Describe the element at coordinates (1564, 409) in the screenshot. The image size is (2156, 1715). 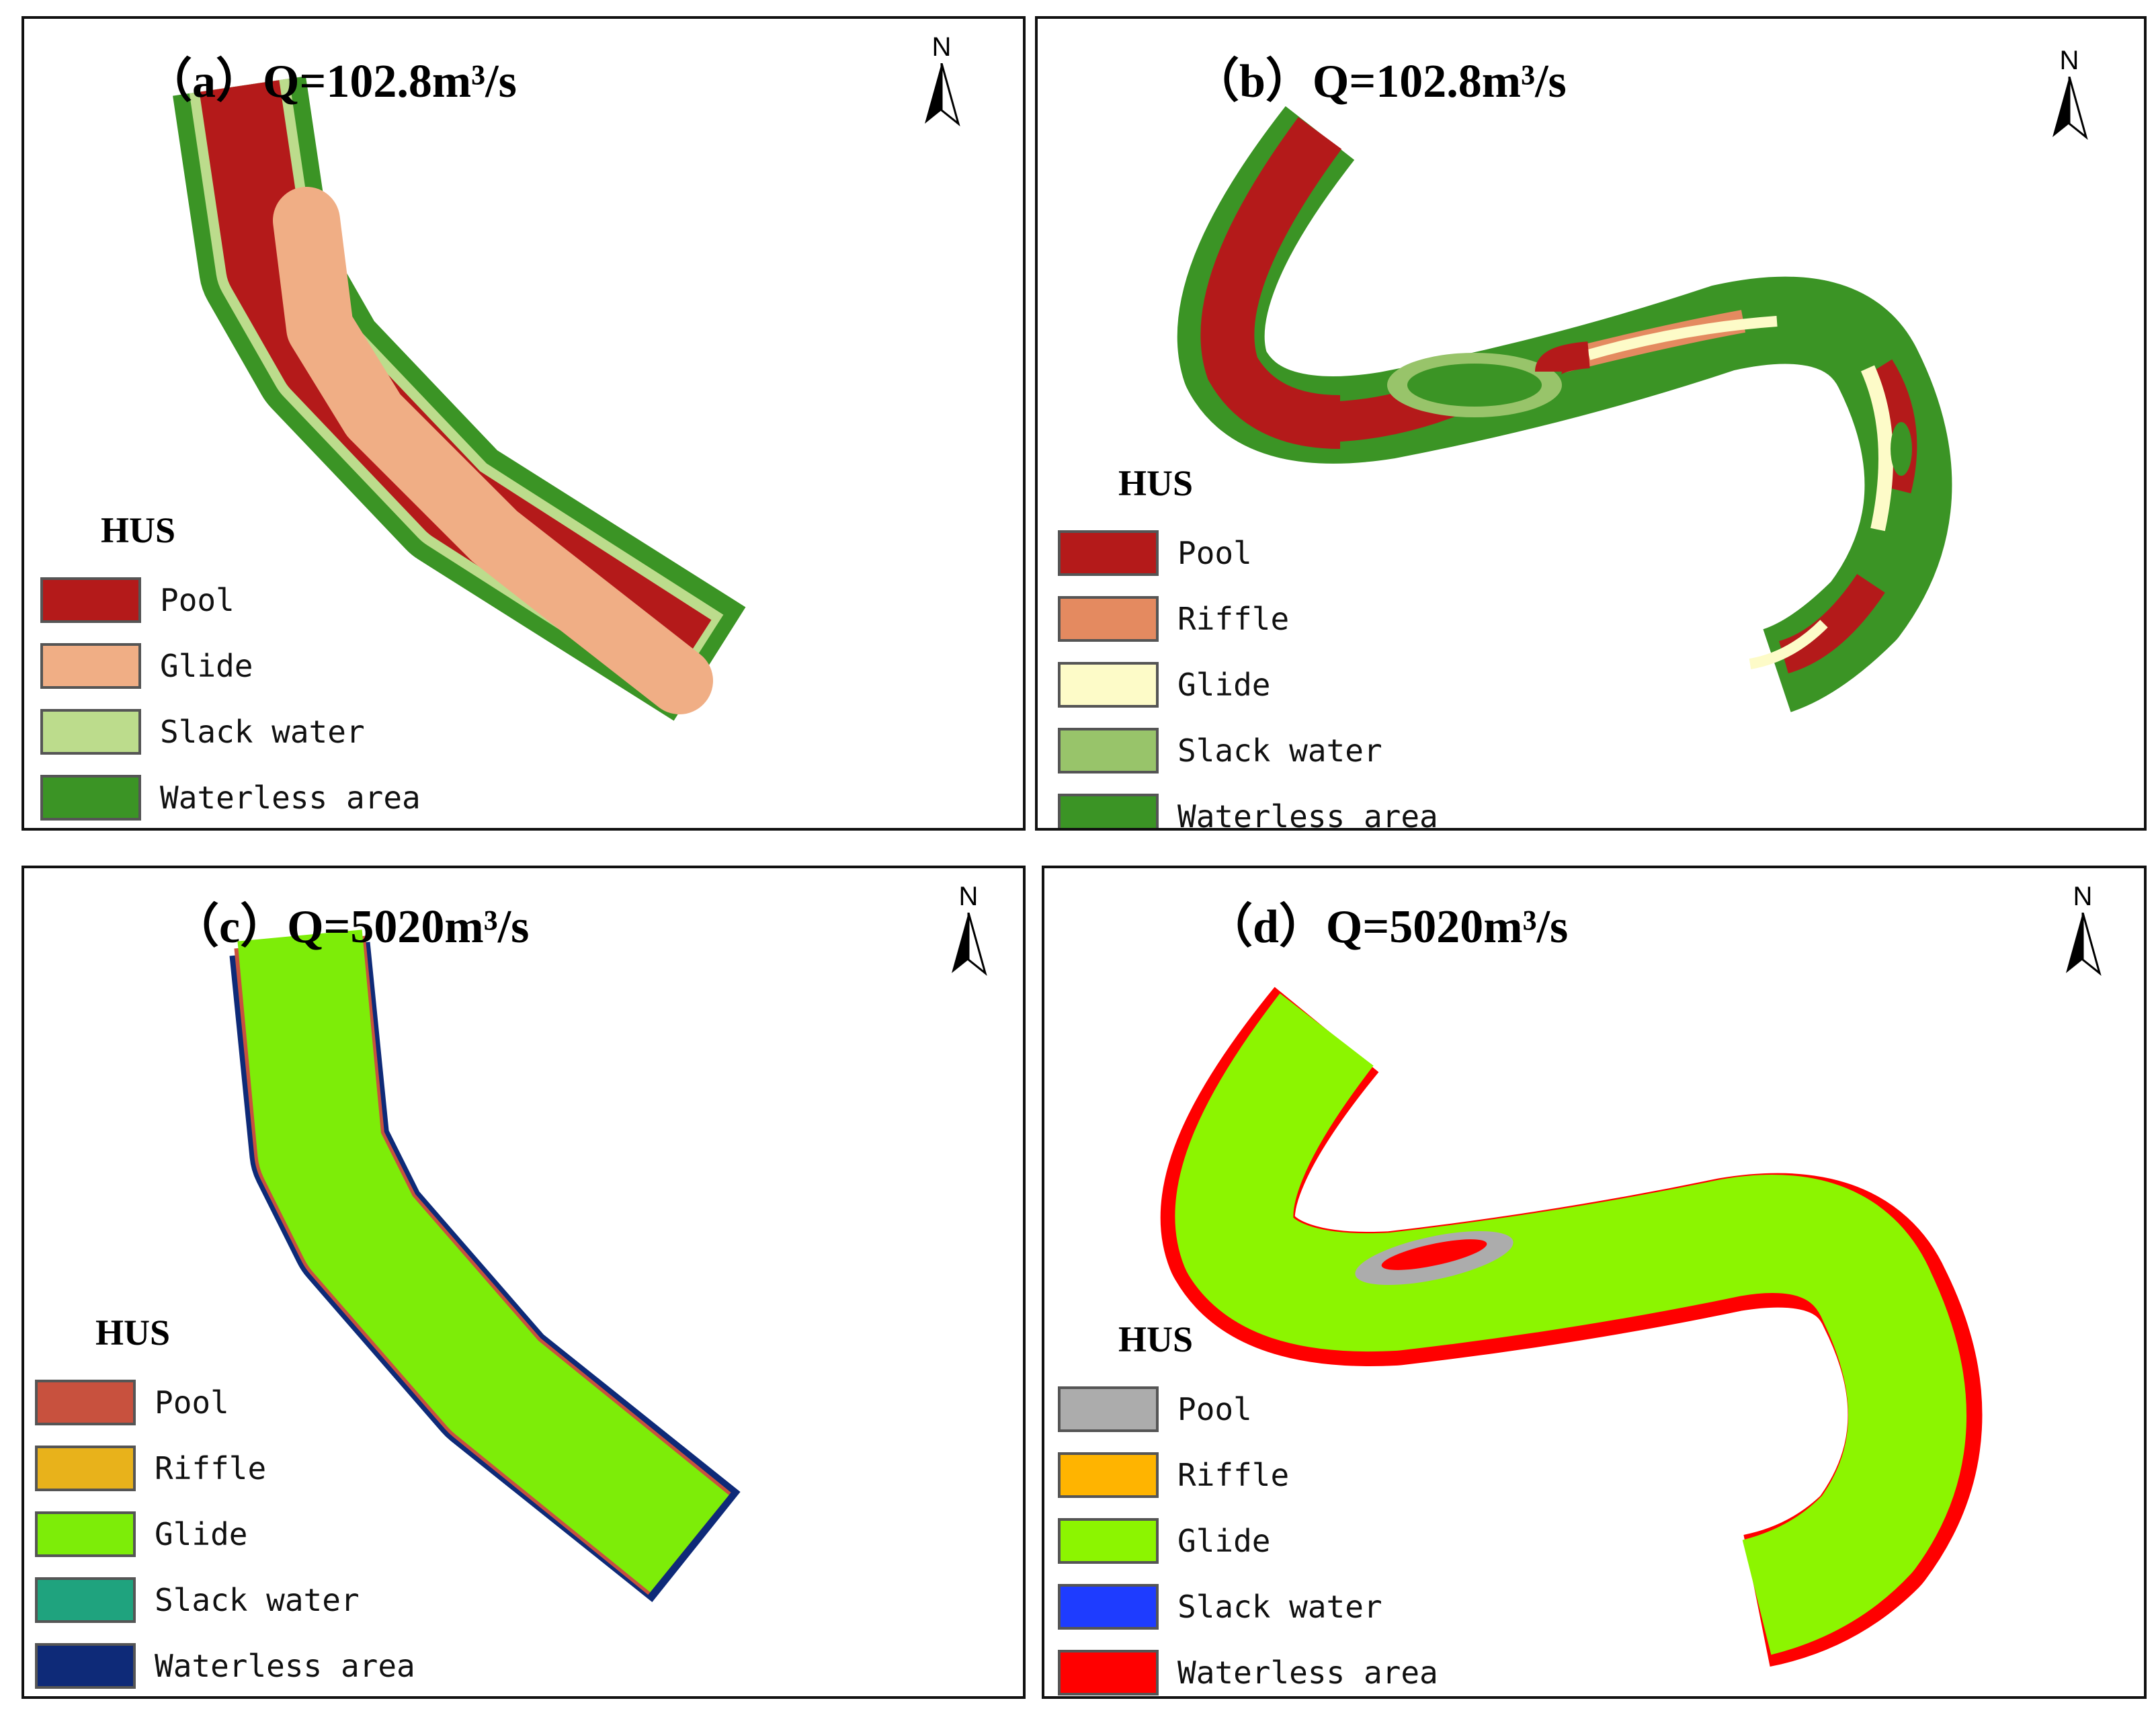
I see `river-map-b` at that location.